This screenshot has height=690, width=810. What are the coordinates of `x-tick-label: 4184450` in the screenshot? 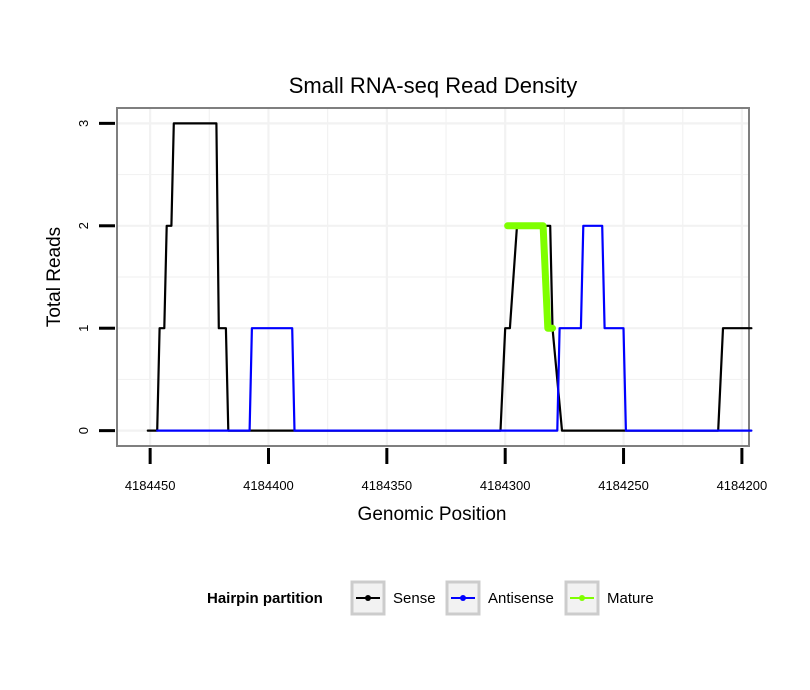 It's located at (150, 485).